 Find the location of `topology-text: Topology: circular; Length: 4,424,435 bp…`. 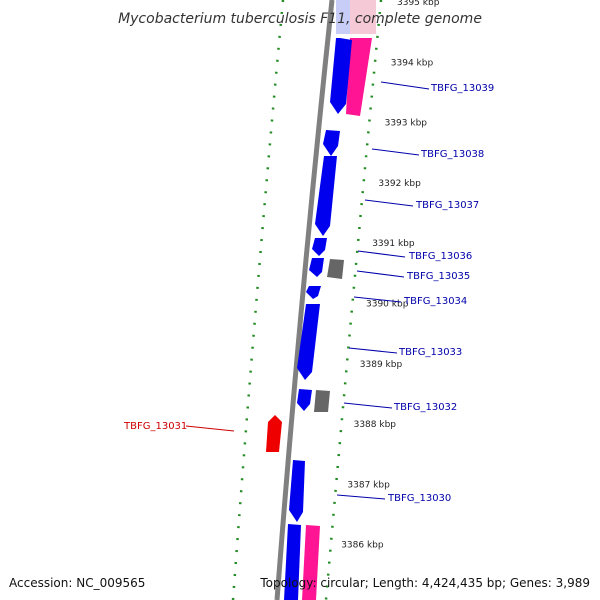

topology-text: Topology: circular; Length: 4,424,435 bp… is located at coordinates (425, 583).